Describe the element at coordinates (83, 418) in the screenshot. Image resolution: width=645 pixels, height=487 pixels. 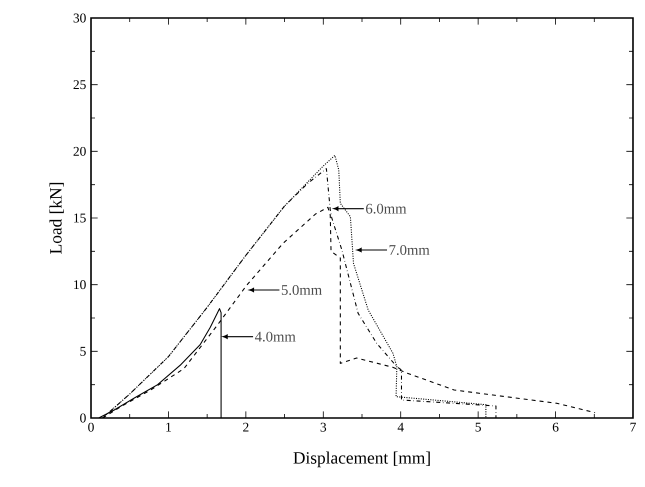
I see `y-tick-label: 0` at that location.